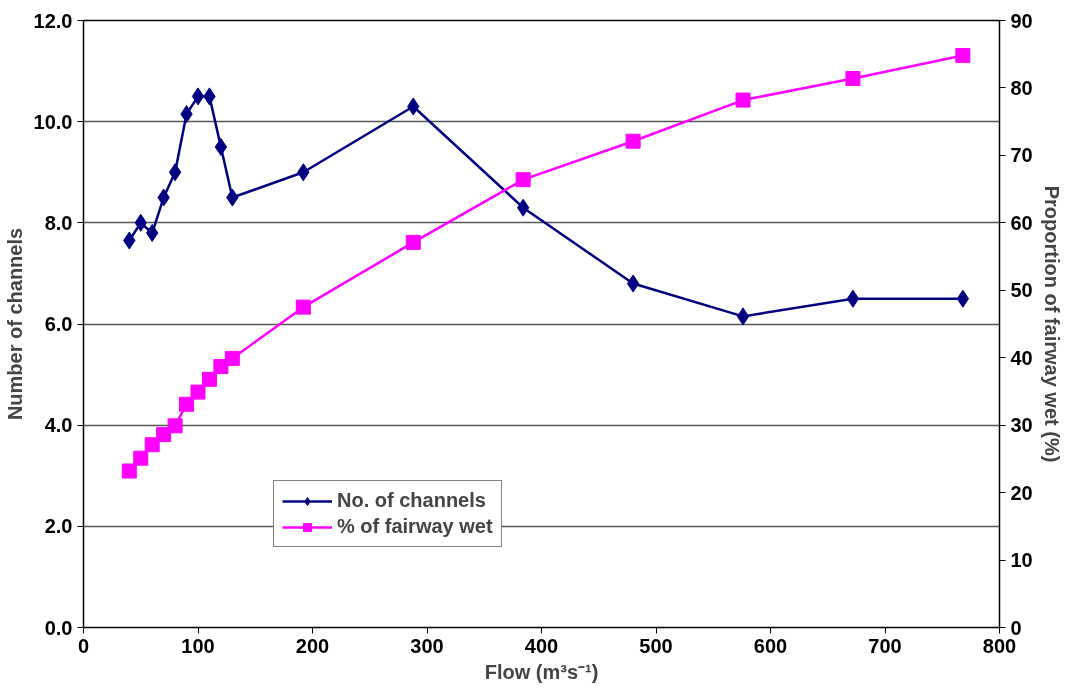  Describe the element at coordinates (1021, 20) in the screenshot. I see `y2-tick-label: 90` at that location.